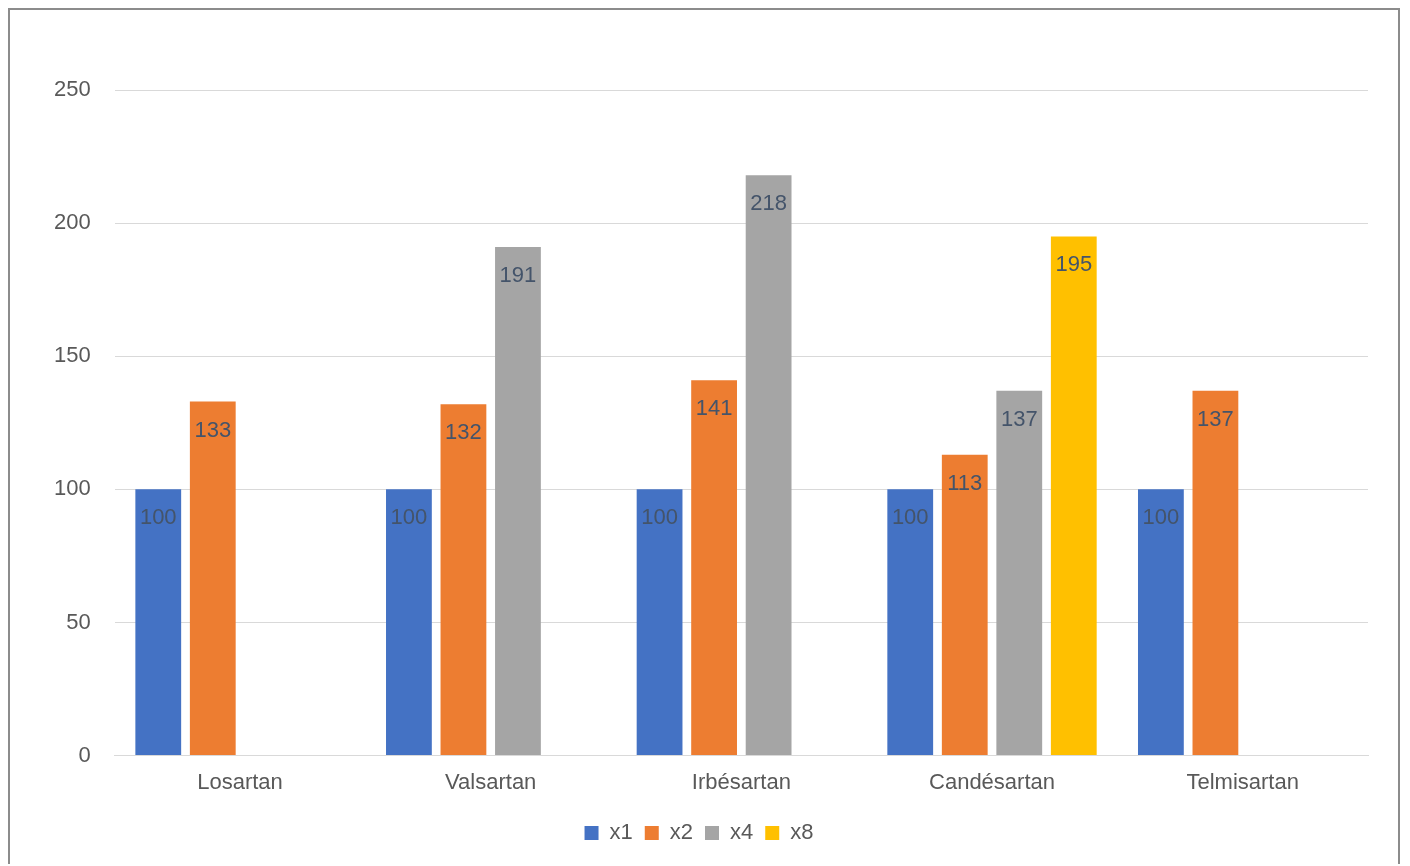  What do you see at coordinates (72, 89) in the screenshot?
I see `y-tick-label: 250` at bounding box center [72, 89].